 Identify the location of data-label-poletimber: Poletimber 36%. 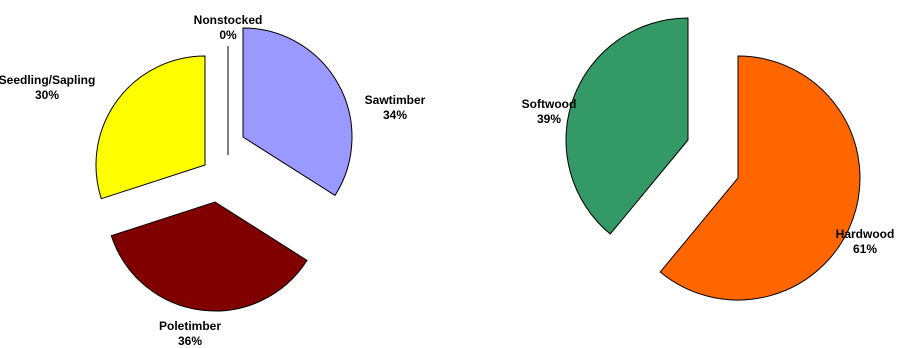
(190, 333).